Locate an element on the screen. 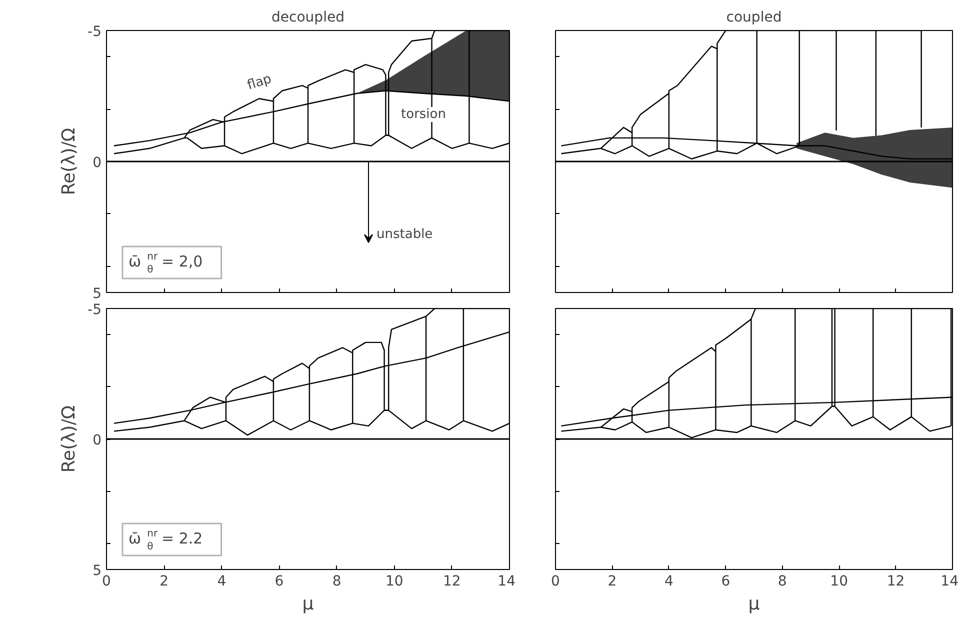 This screenshot has height=617, width=958. annotation: torsion is located at coordinates (423, 114).